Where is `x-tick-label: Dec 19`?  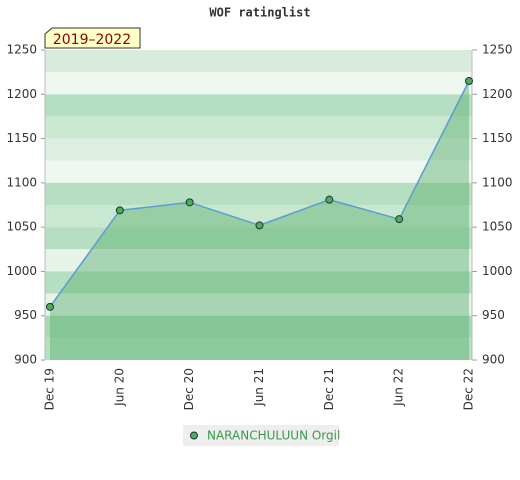
x-tick-label: Dec 19 is located at coordinates (50, 389).